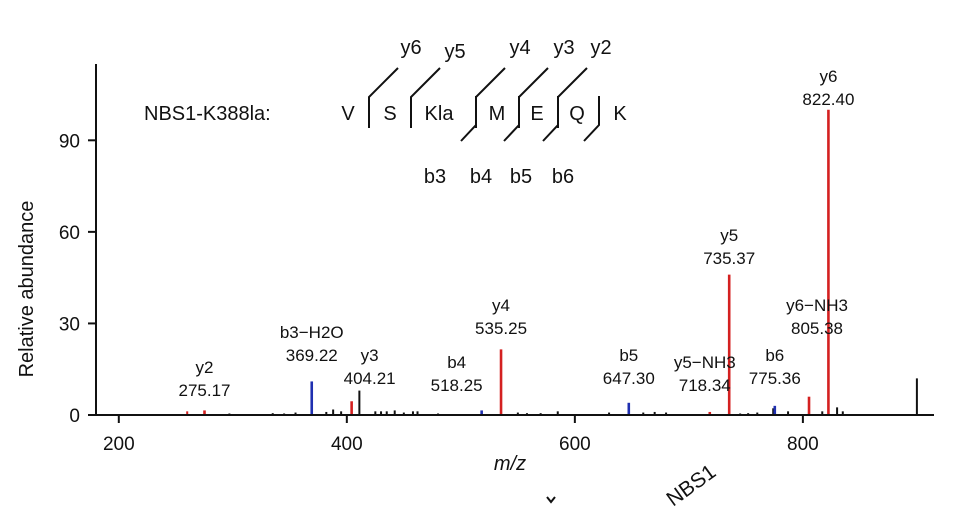  Describe the element at coordinates (410, 48) in the screenshot. I see `y-ion-label: y6` at that location.